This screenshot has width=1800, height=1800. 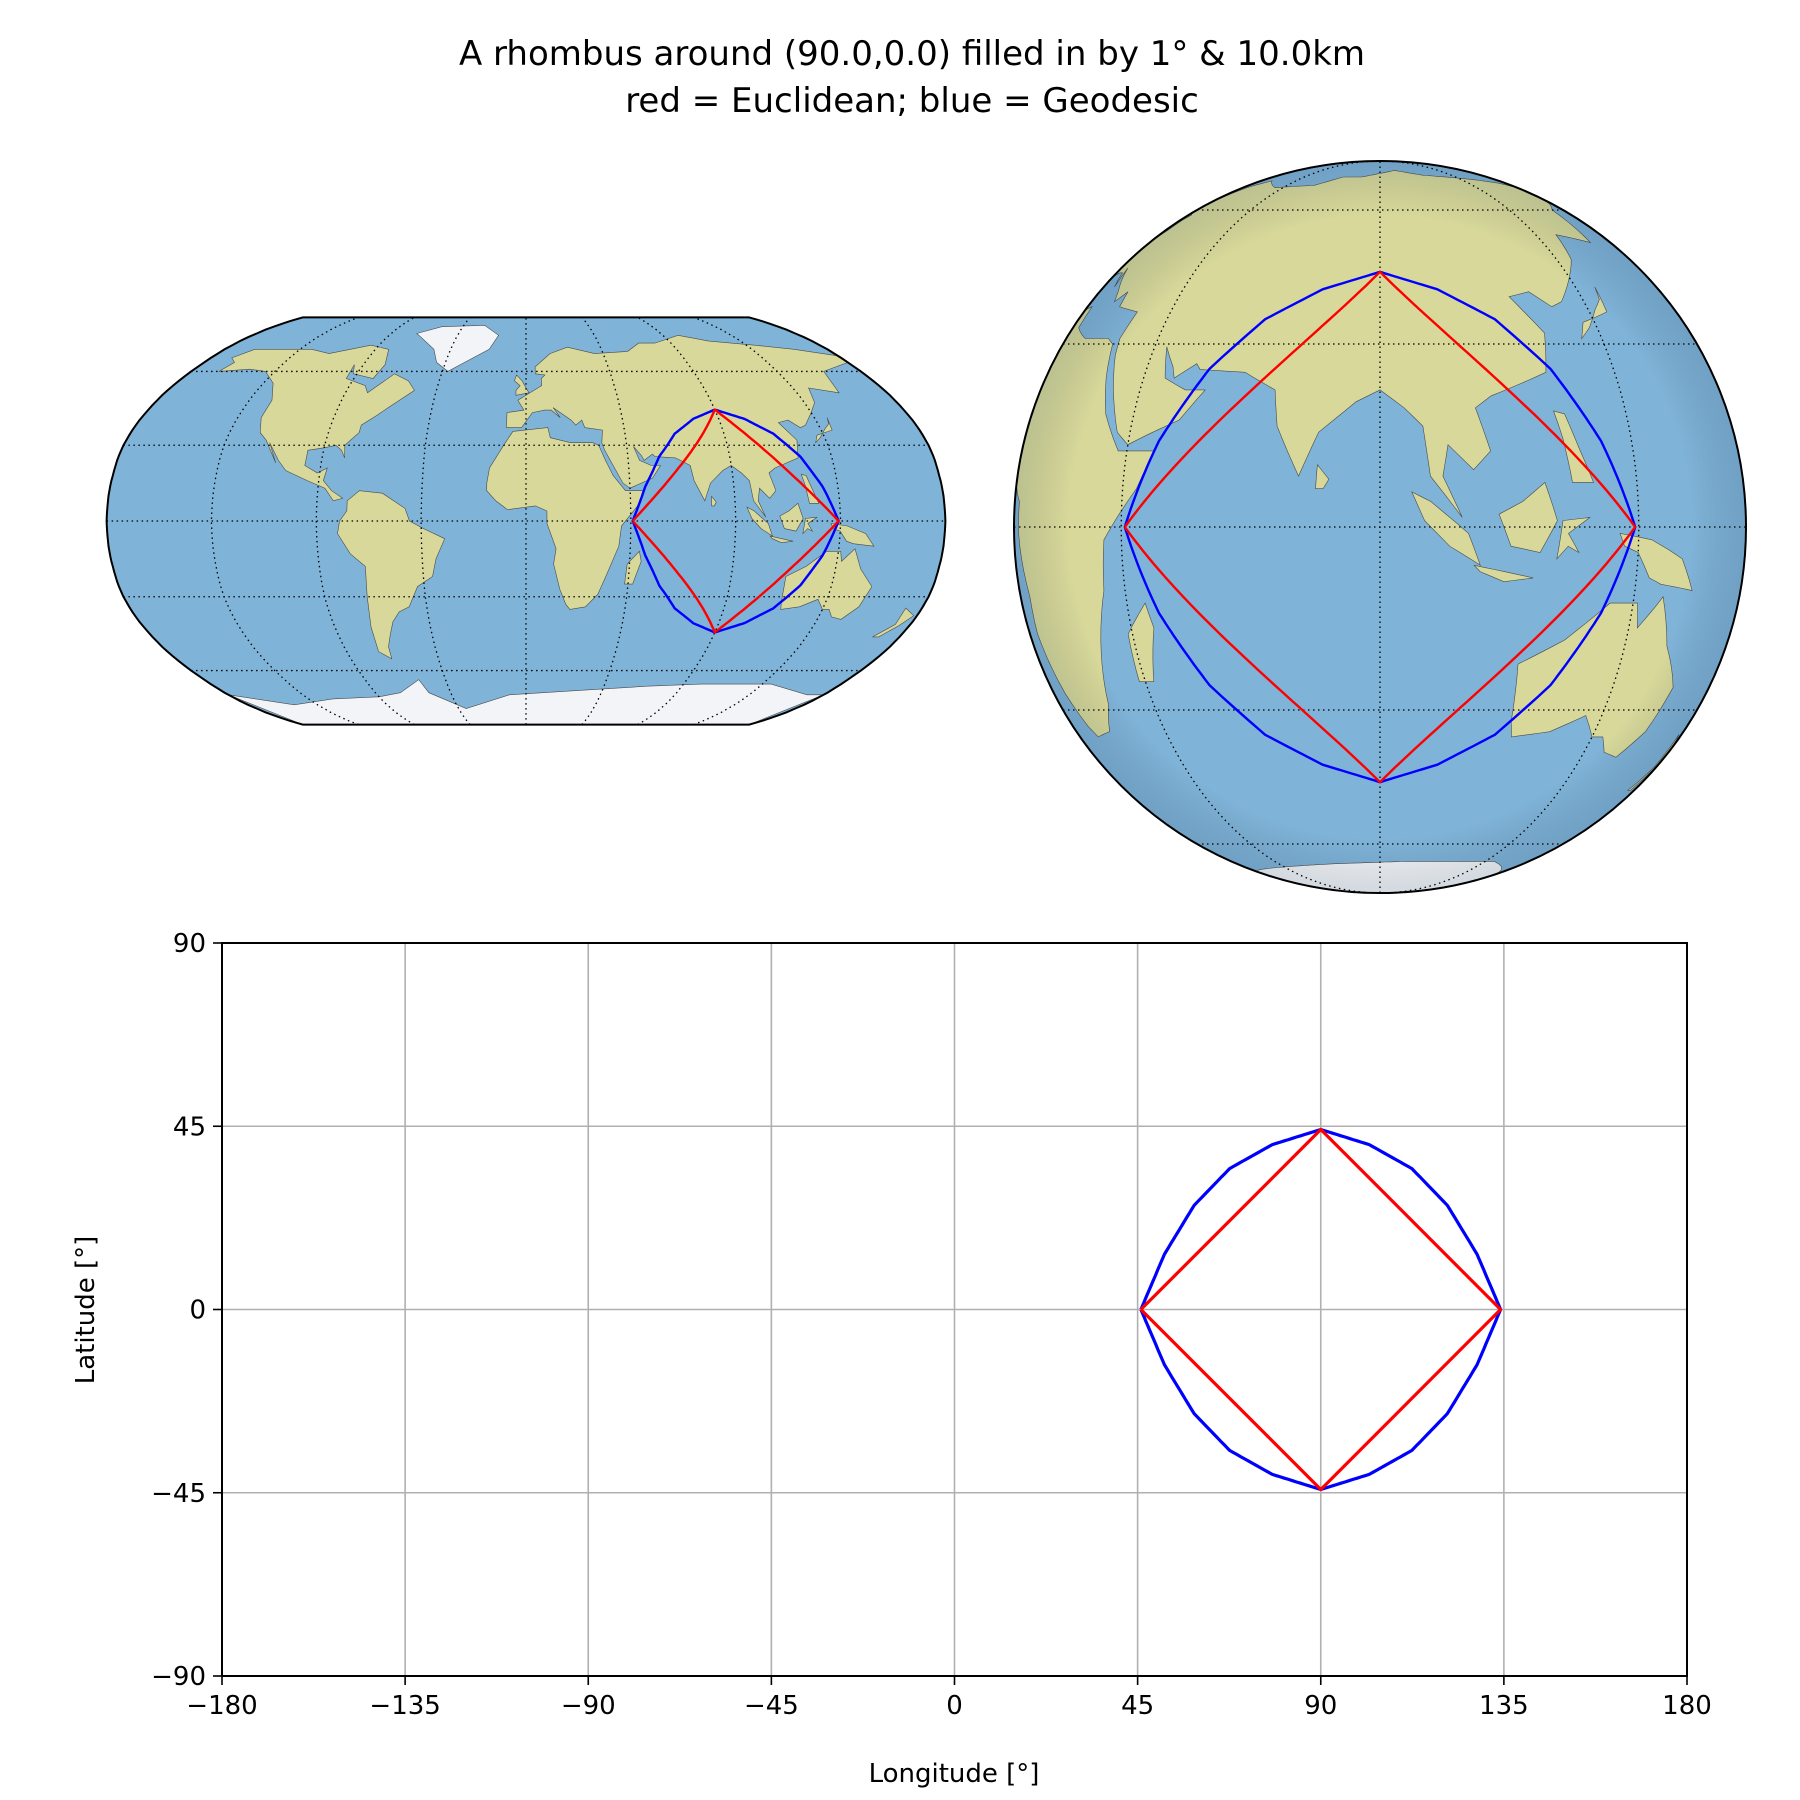 I want to click on robinson-land-new-zealand, so click(x=893, y=622).